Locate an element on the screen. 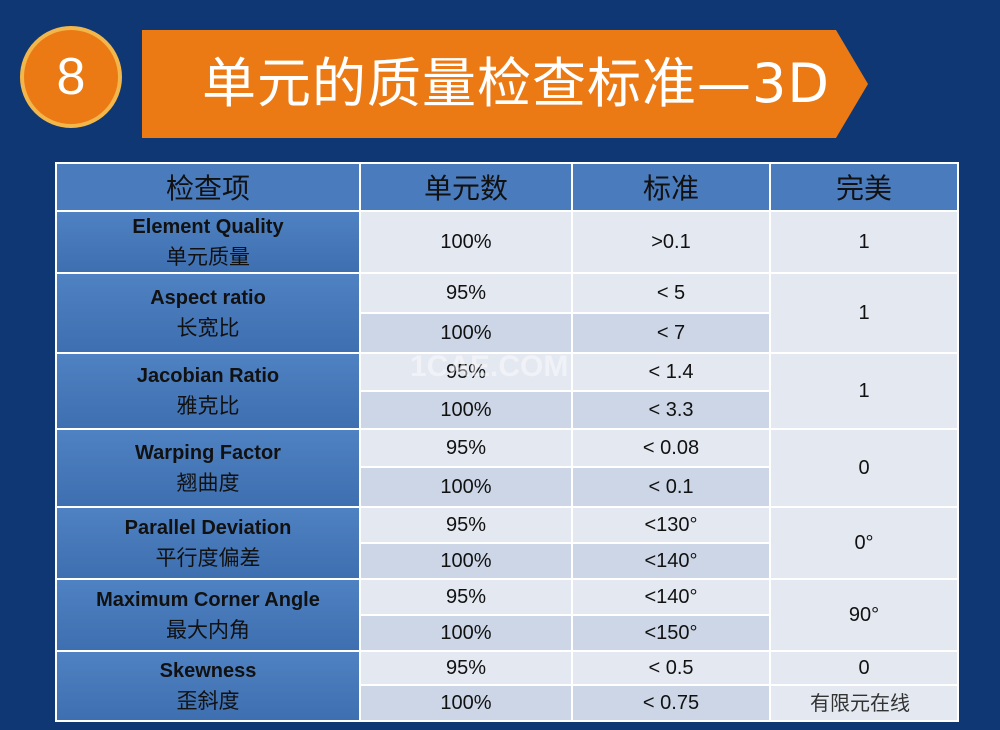  perfect-cell: 0° is located at coordinates (864, 543).